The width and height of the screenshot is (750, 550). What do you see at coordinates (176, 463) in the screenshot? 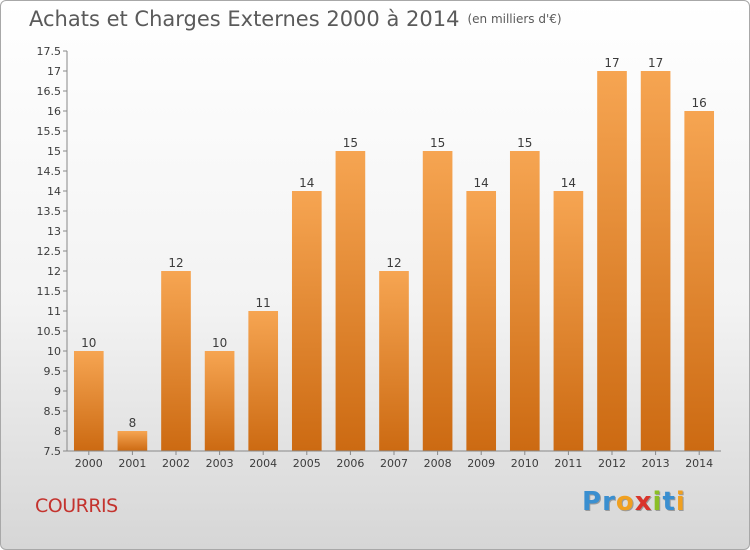
I see `x-tick-label: 2002` at bounding box center [176, 463].